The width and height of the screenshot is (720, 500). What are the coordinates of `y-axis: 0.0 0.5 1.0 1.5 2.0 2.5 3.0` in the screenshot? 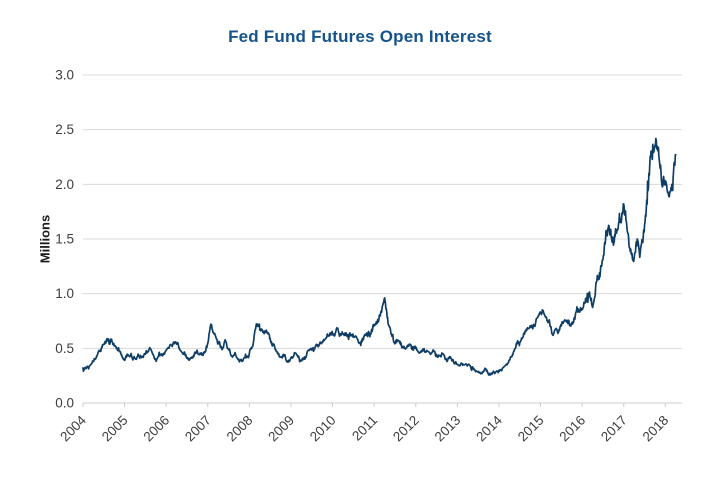 It's located at (64, 239).